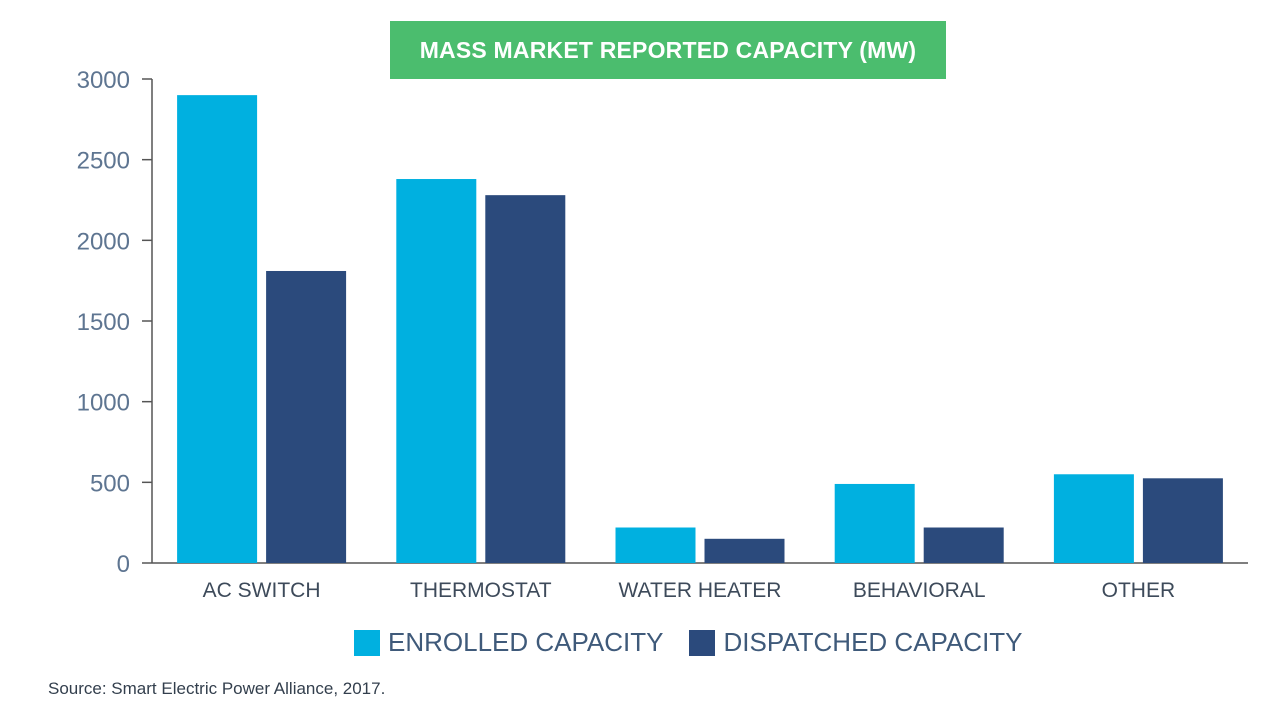  What do you see at coordinates (481, 590) in the screenshot?
I see `x-category-label: THERMOSTAT` at bounding box center [481, 590].